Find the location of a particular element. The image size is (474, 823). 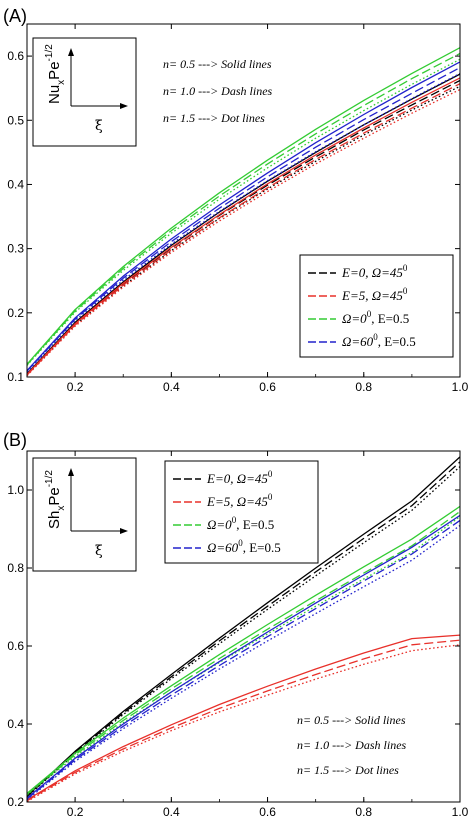

inset-y-label: ShxPe-1/2 is located at coordinates (55, 499).